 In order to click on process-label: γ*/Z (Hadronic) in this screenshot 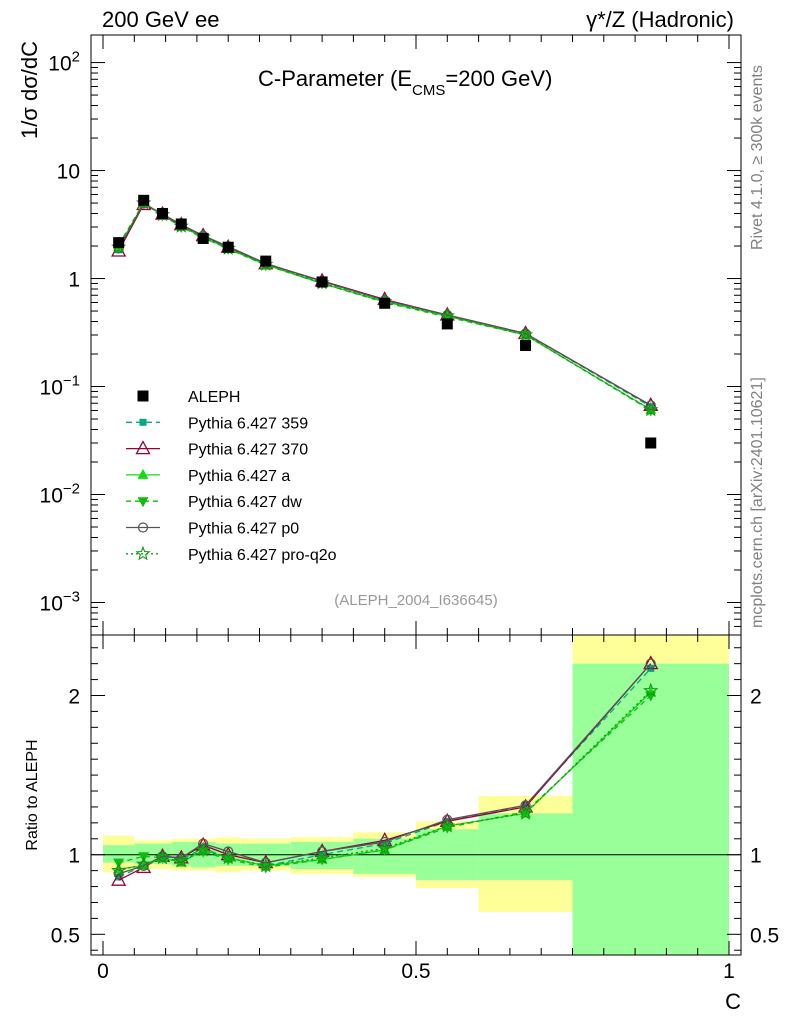, I will do `click(660, 19)`.